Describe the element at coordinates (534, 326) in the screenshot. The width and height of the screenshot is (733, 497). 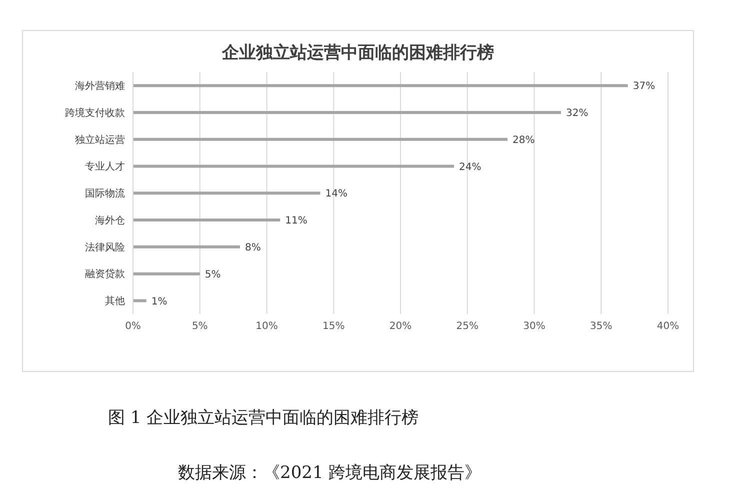
I see `x-tick-label: 30%` at that location.